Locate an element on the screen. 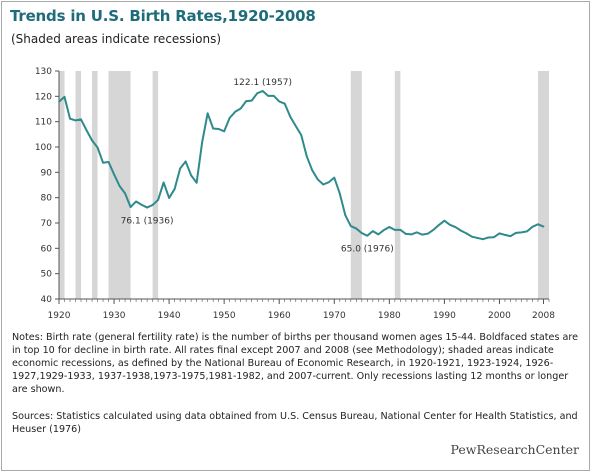 The image size is (593, 474). annotation-label: 65.0 (1976) is located at coordinates (367, 250).